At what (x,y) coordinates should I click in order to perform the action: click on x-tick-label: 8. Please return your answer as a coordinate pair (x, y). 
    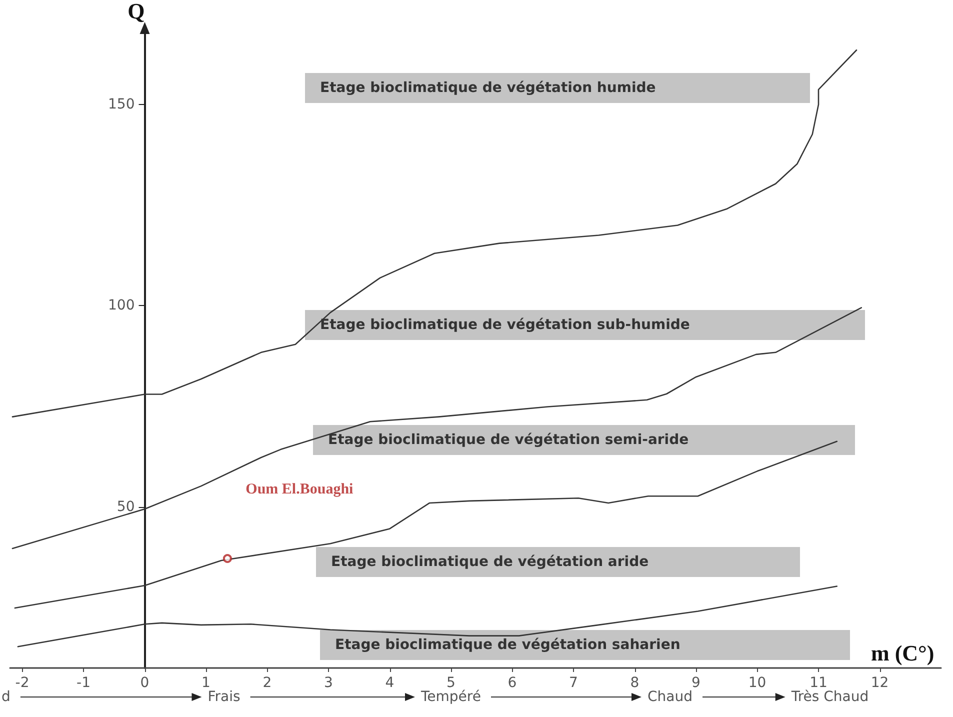
    Looking at the image, I should click on (635, 683).